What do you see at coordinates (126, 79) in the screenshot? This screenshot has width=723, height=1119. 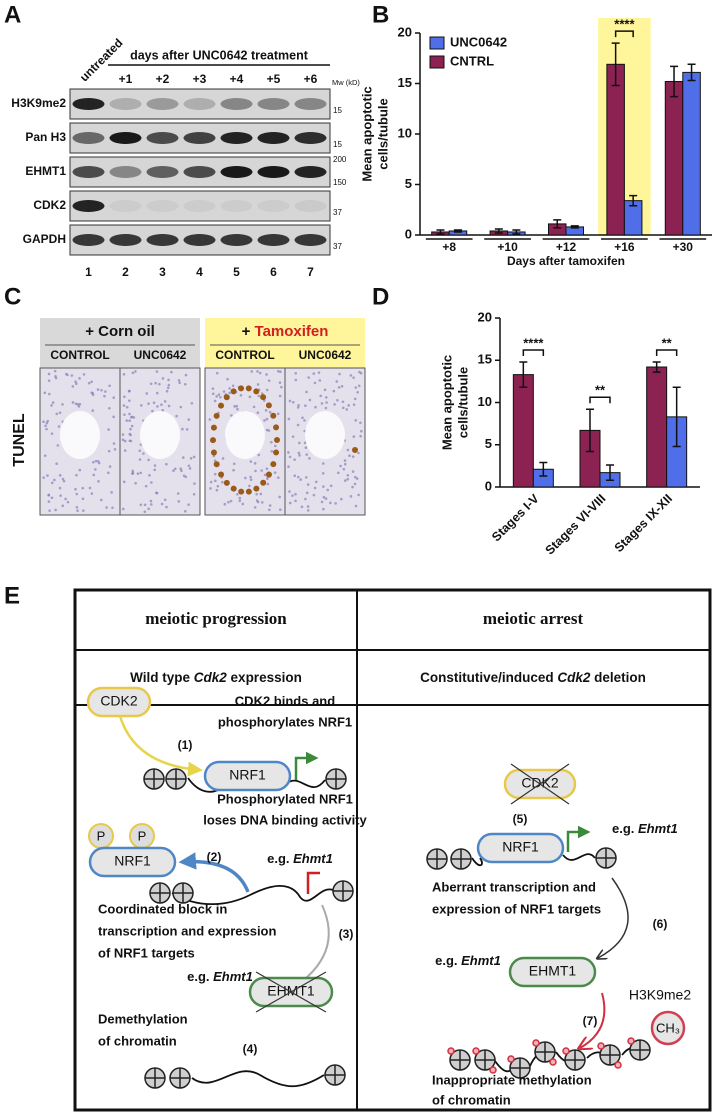 I see `label: +1` at bounding box center [126, 79].